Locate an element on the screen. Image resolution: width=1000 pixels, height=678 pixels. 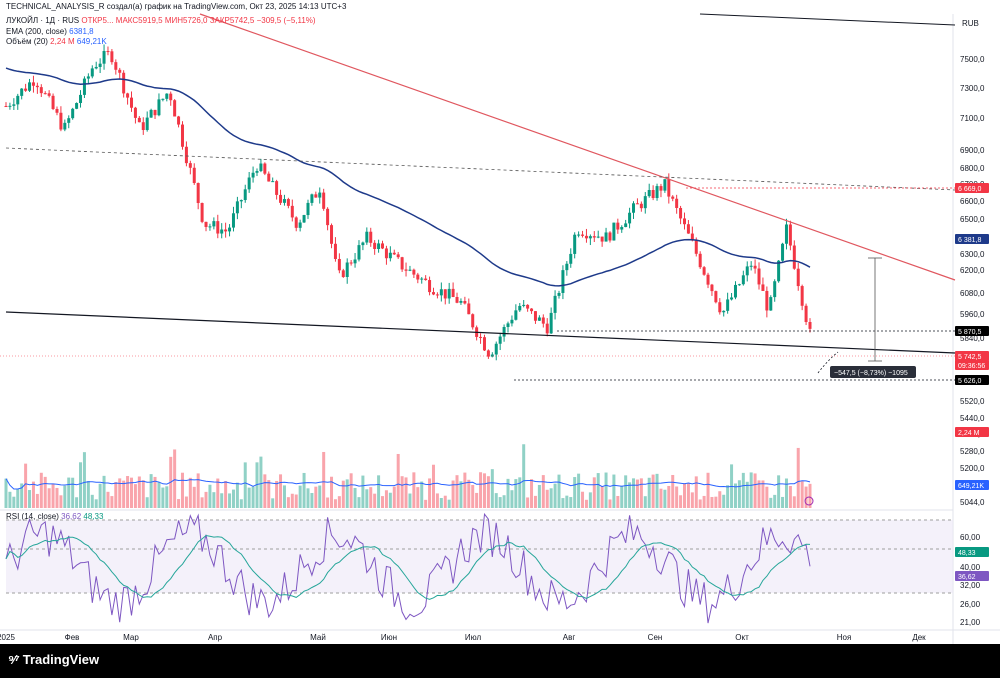
rsi-band is located at coordinates (479, 556).